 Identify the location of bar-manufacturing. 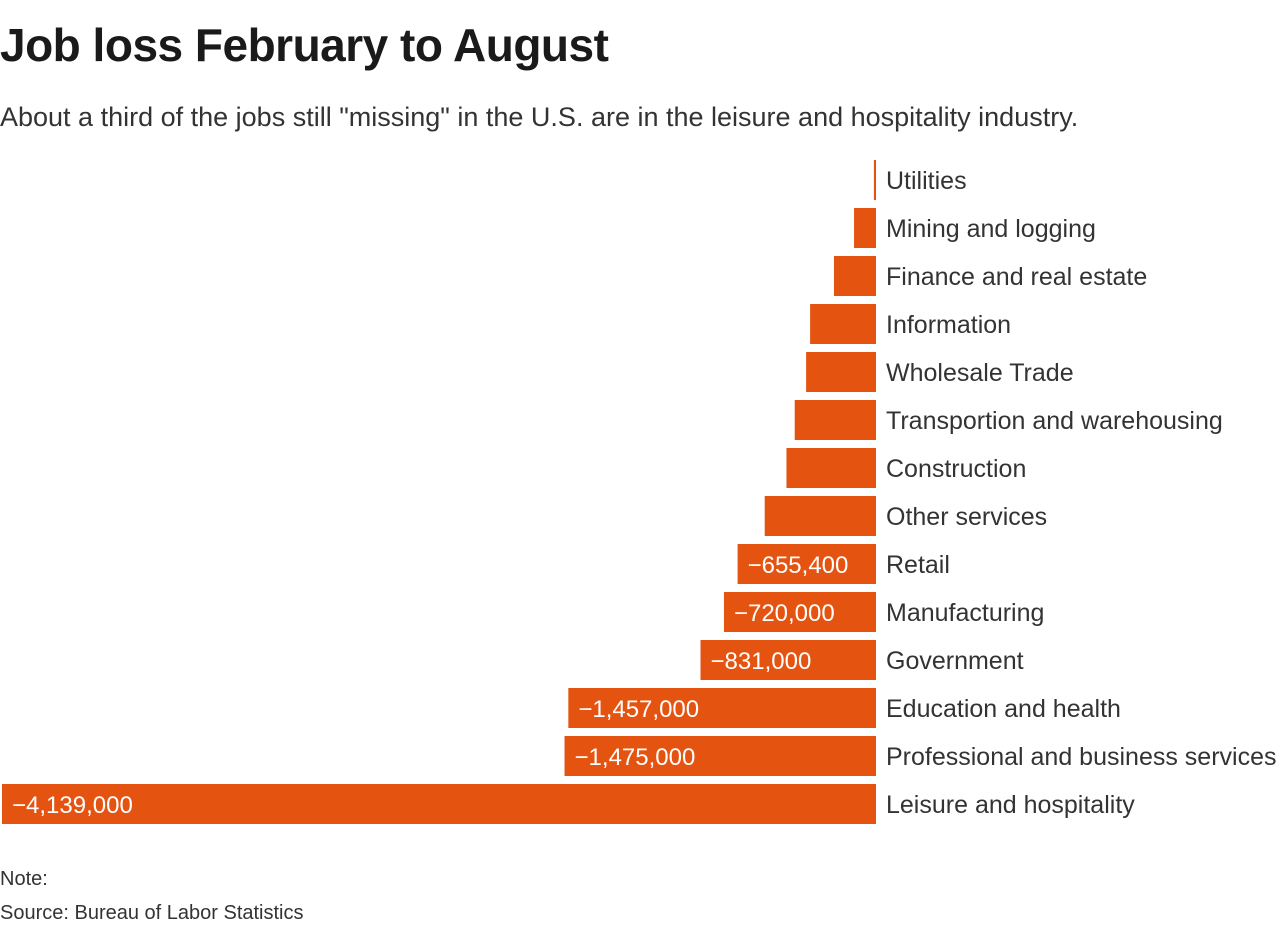
(799, 612).